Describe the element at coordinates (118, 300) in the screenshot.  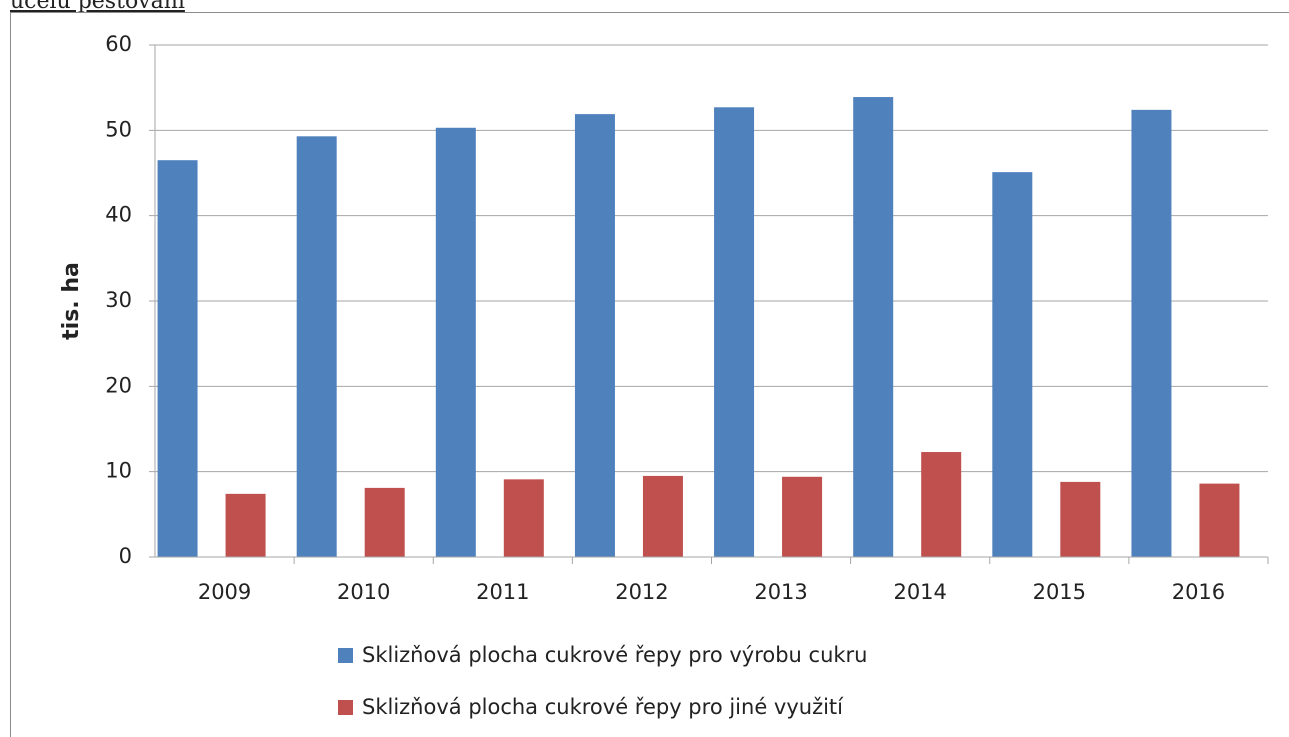
I see `y-tick-label: 30` at that location.